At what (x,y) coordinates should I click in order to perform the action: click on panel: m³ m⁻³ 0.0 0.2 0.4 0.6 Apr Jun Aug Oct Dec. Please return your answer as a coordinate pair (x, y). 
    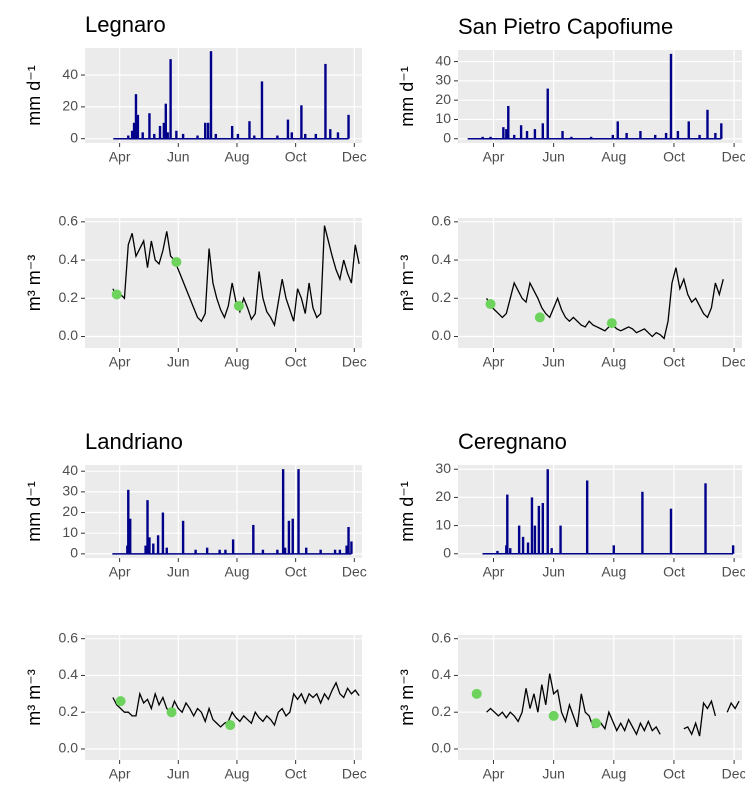
    Looking at the image, I should click on (195, 705).